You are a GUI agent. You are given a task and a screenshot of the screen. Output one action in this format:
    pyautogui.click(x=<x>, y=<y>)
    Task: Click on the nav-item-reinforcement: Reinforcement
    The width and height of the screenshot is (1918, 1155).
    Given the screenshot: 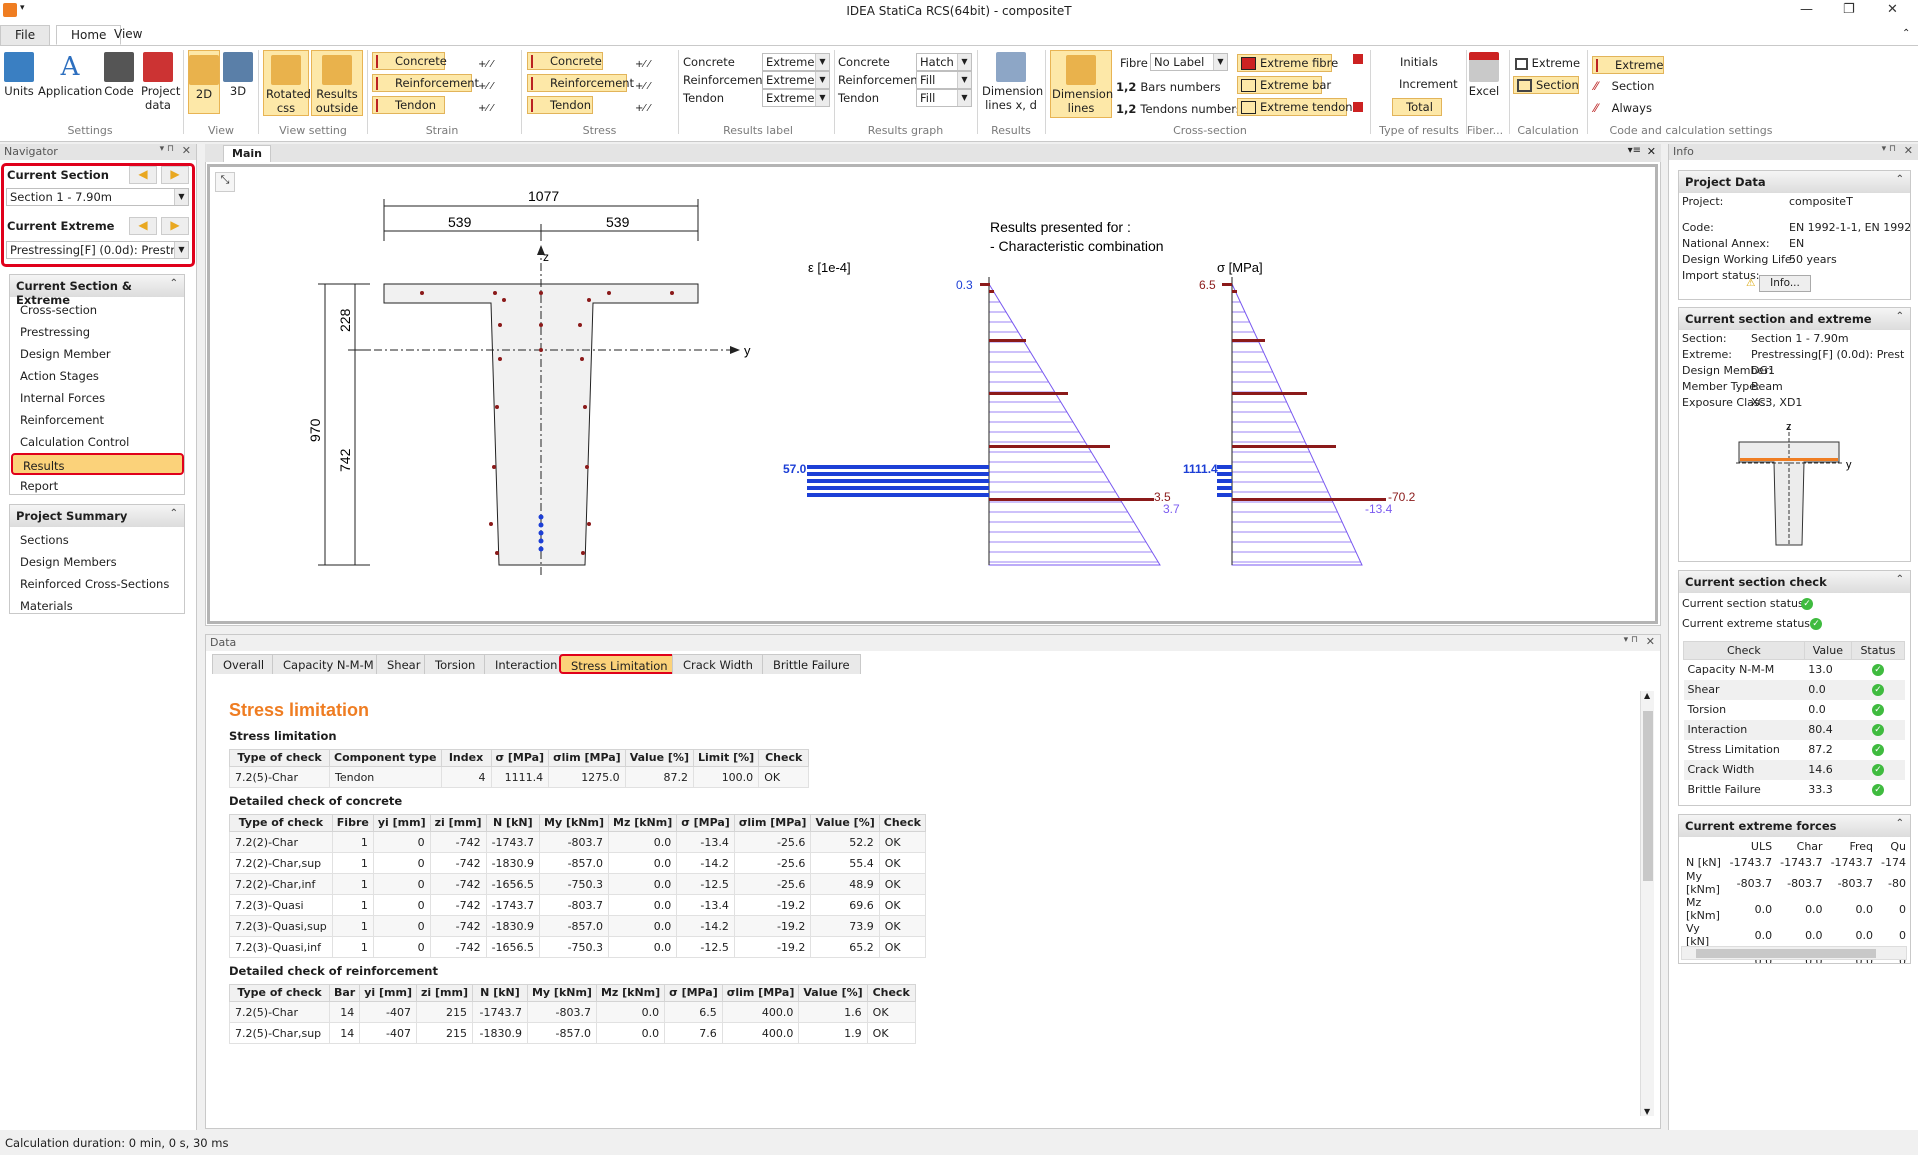 What is the action you would take?
    pyautogui.click(x=62, y=420)
    